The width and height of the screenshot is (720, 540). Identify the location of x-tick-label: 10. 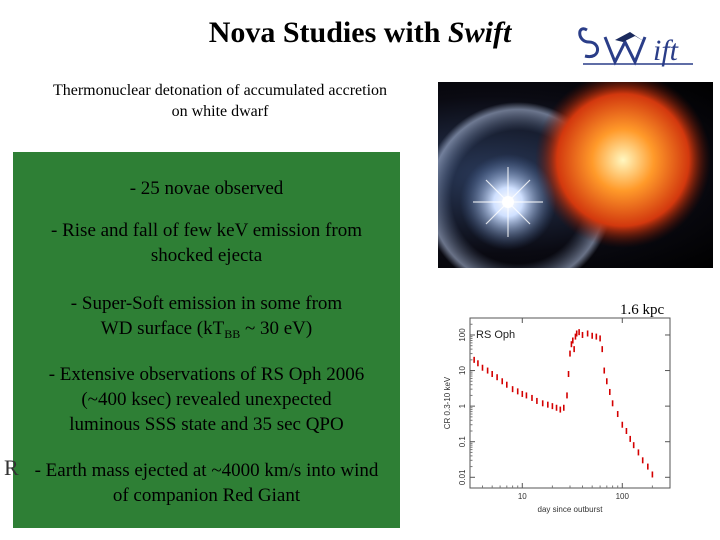
(522, 496).